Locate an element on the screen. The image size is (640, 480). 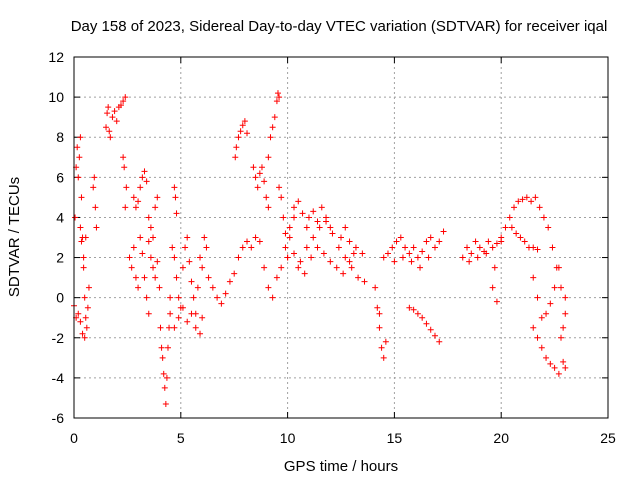
x-tick-label: 5 is located at coordinates (181, 438).